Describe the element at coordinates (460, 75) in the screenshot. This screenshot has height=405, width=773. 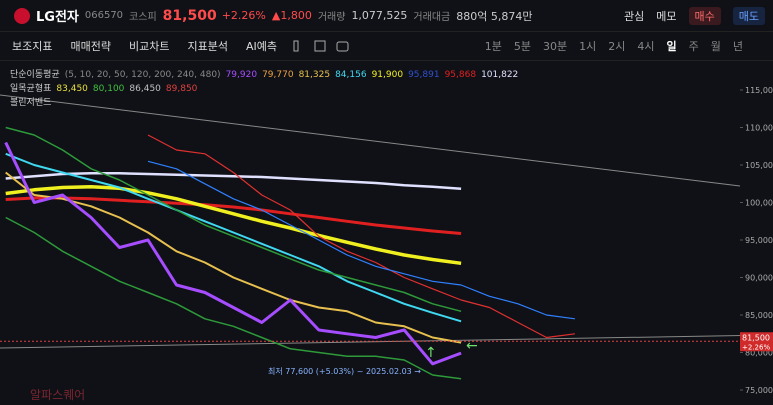
I see `legend-value: 95,868` at that location.